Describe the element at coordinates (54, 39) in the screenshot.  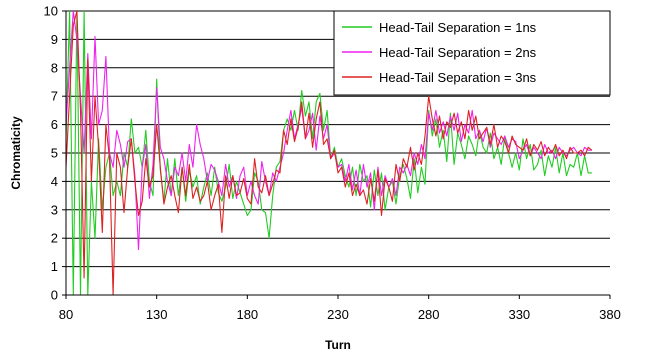
I see `y-tick-label: 9` at that location.